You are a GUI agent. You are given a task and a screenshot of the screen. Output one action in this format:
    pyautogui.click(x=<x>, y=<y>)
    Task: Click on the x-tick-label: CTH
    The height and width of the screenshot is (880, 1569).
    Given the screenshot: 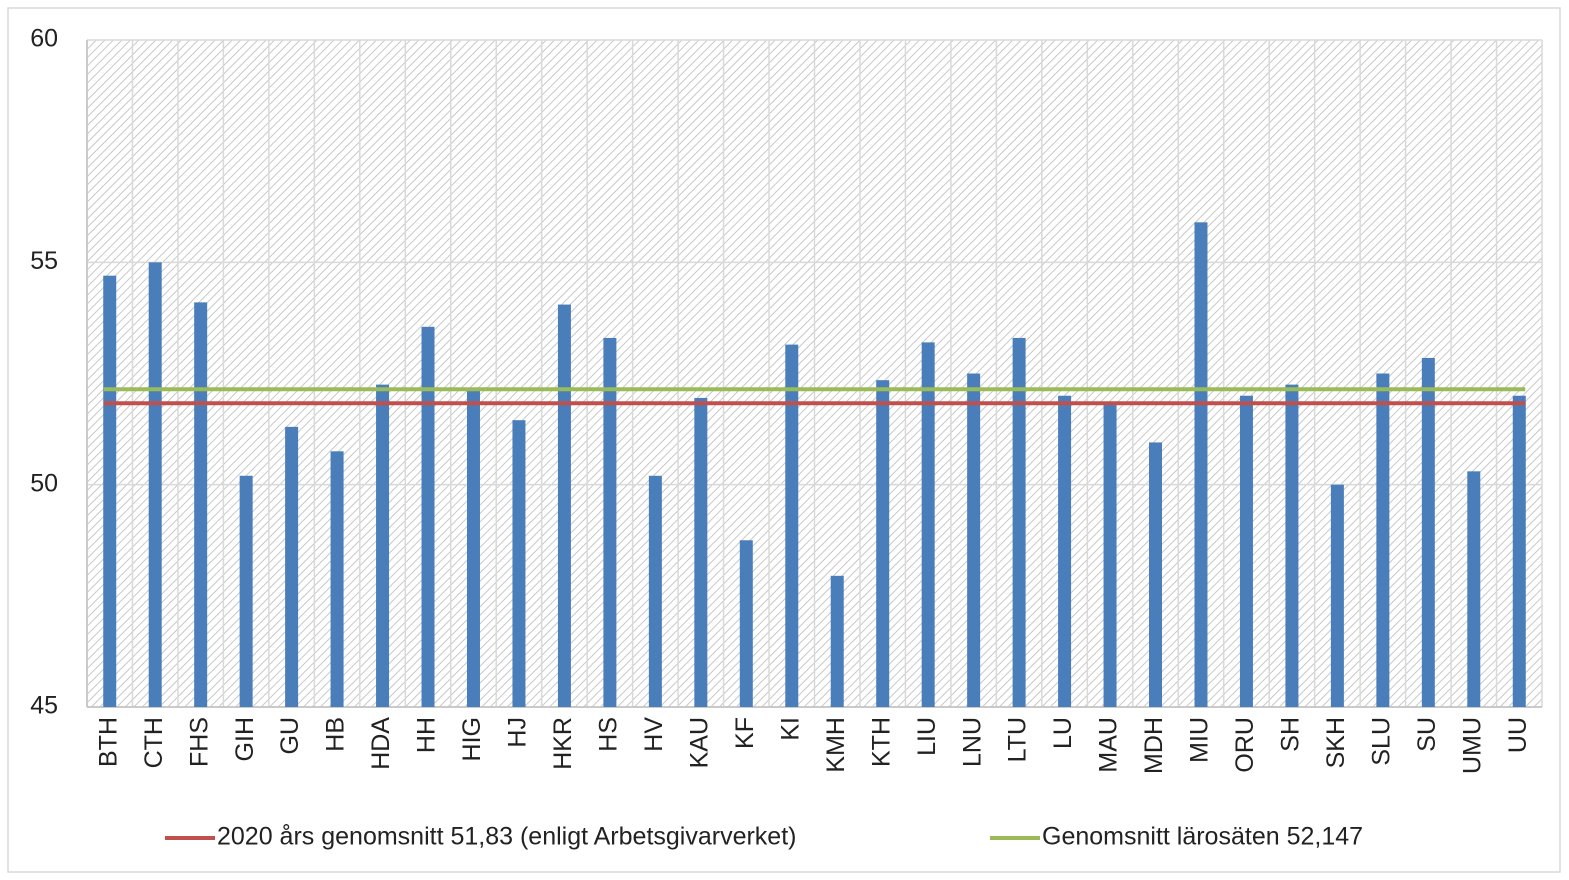 What is the action you would take?
    pyautogui.click(x=154, y=742)
    